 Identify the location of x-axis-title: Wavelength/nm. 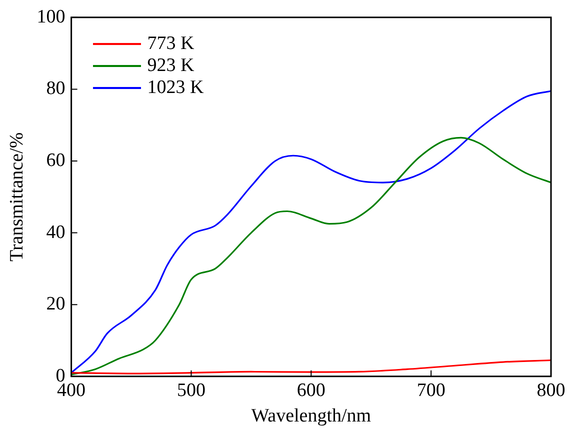
(311, 416).